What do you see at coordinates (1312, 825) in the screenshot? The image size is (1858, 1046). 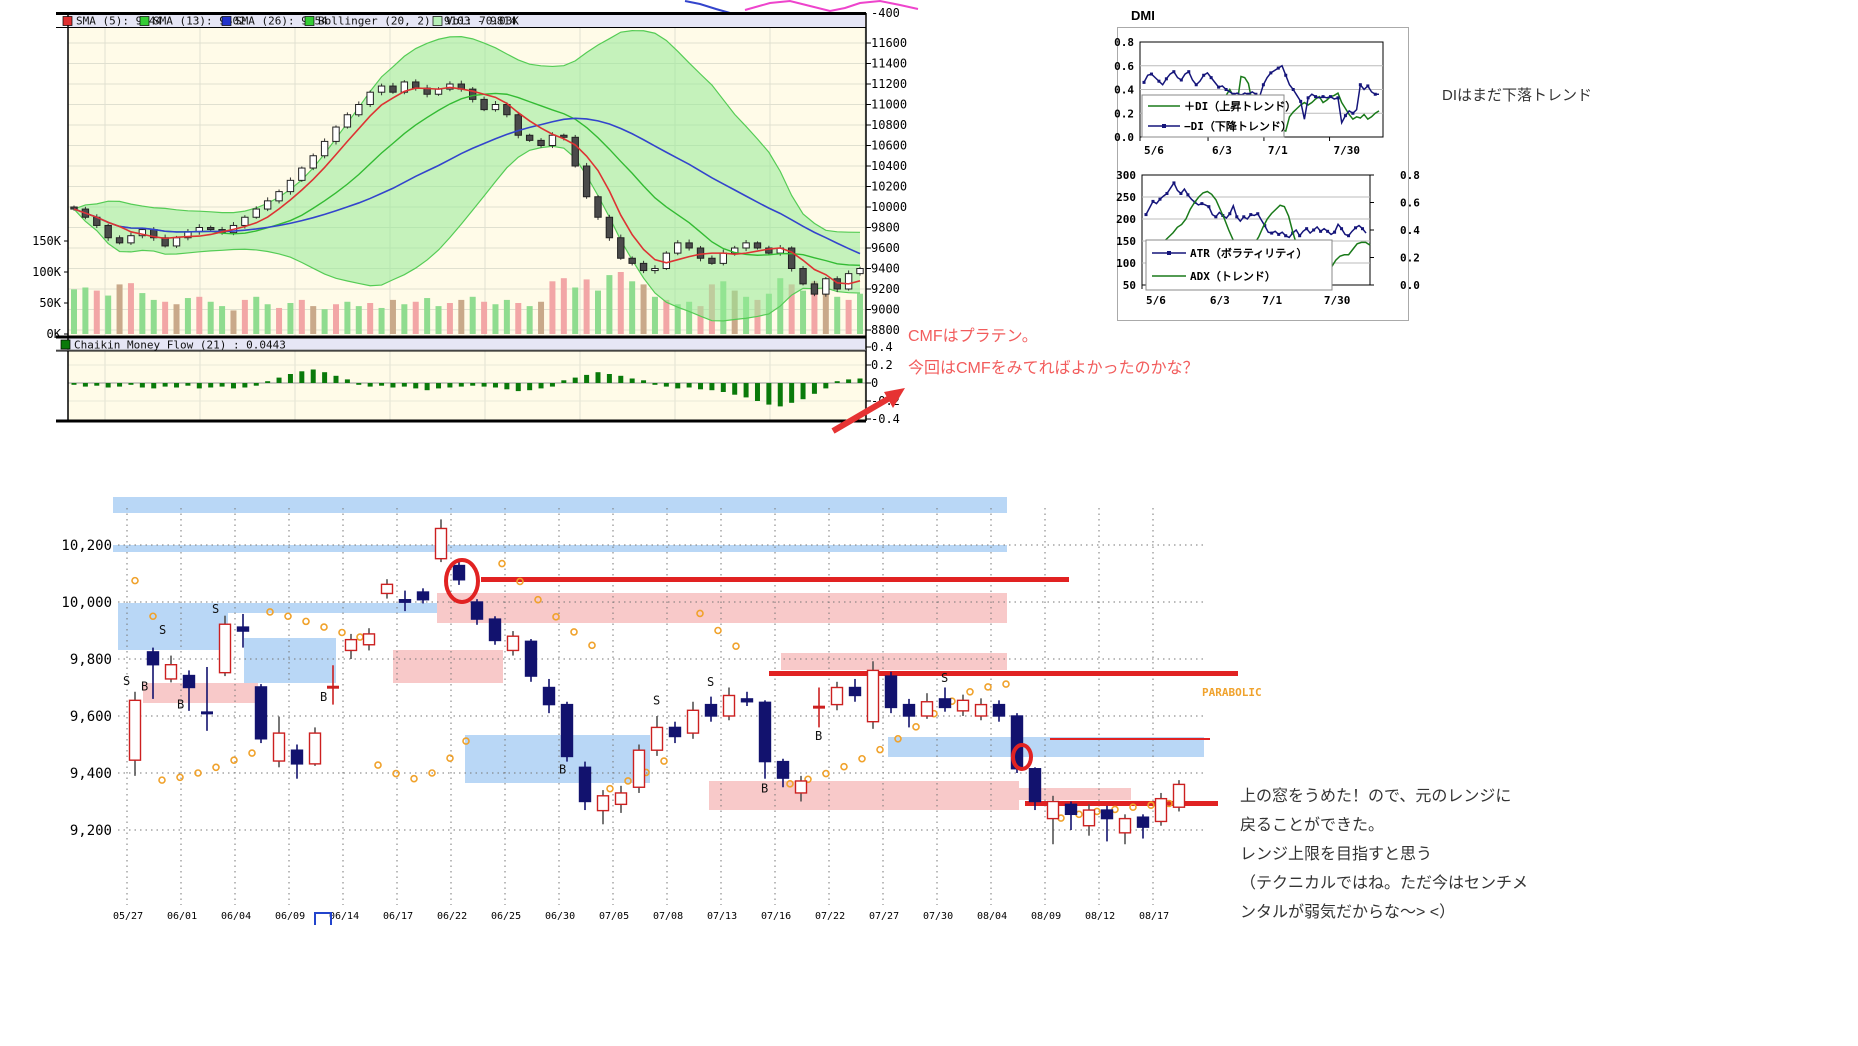 I see `paragraph-line: 戻ることができた。` at bounding box center [1312, 825].